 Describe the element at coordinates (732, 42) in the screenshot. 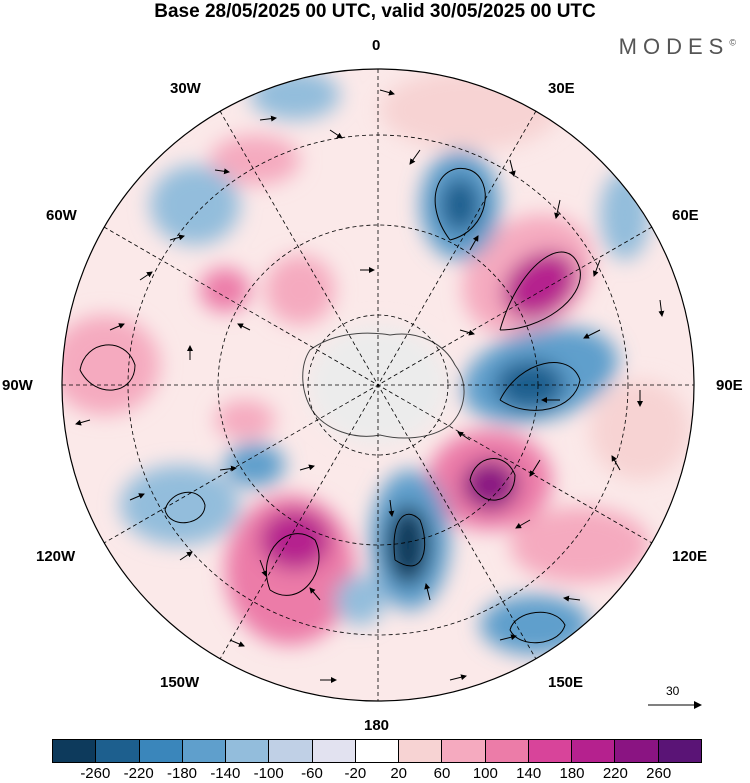

I see `brand-mark: ©` at that location.